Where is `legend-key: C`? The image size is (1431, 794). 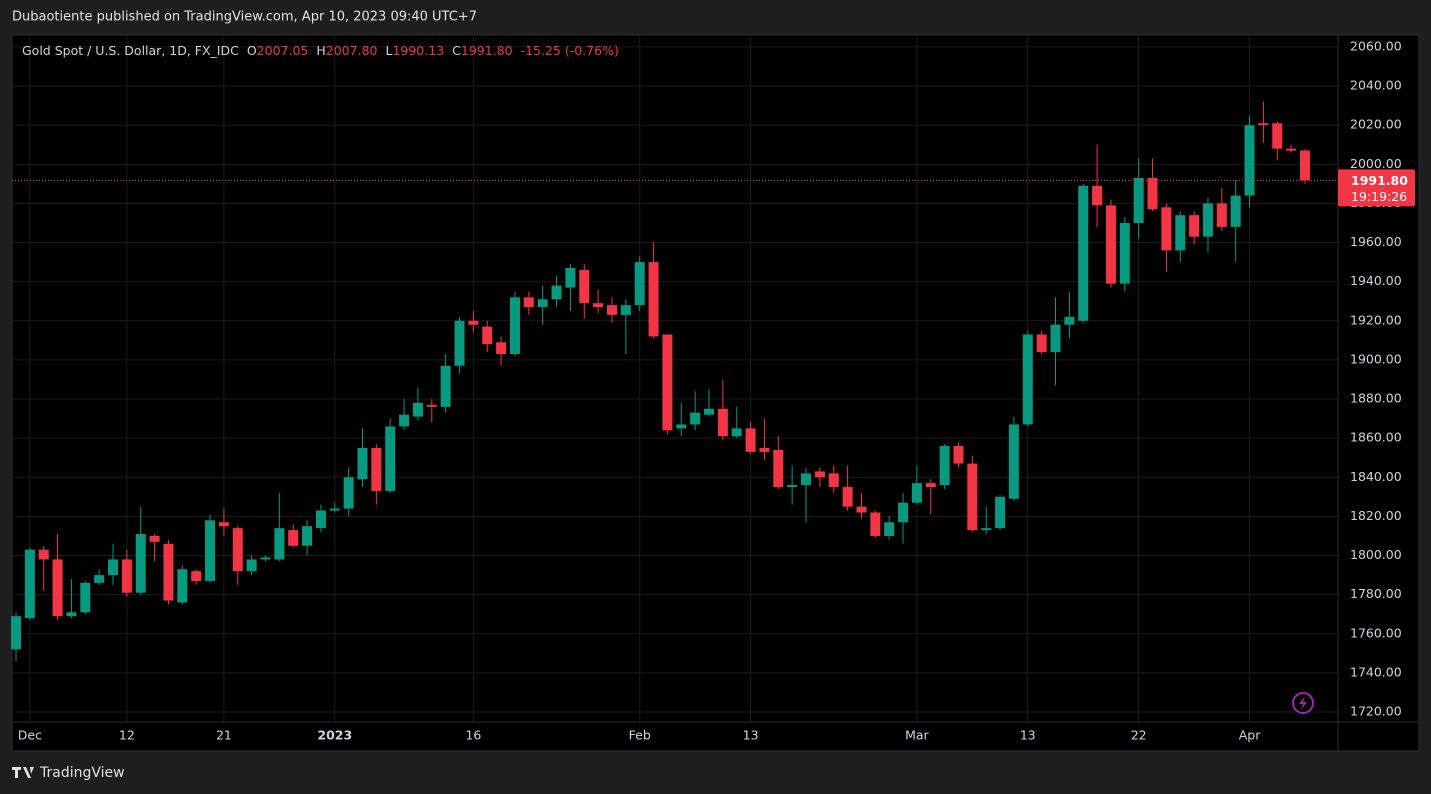
legend-key: C is located at coordinates (456, 50).